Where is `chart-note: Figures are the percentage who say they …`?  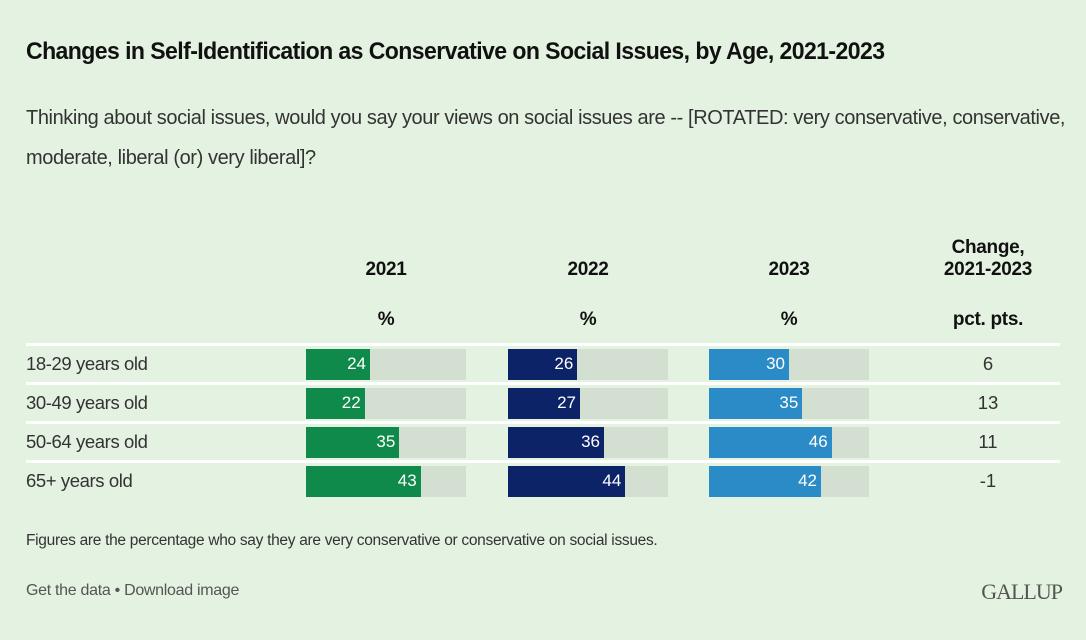
chart-note: Figures are the percentage who say they … is located at coordinates (342, 540).